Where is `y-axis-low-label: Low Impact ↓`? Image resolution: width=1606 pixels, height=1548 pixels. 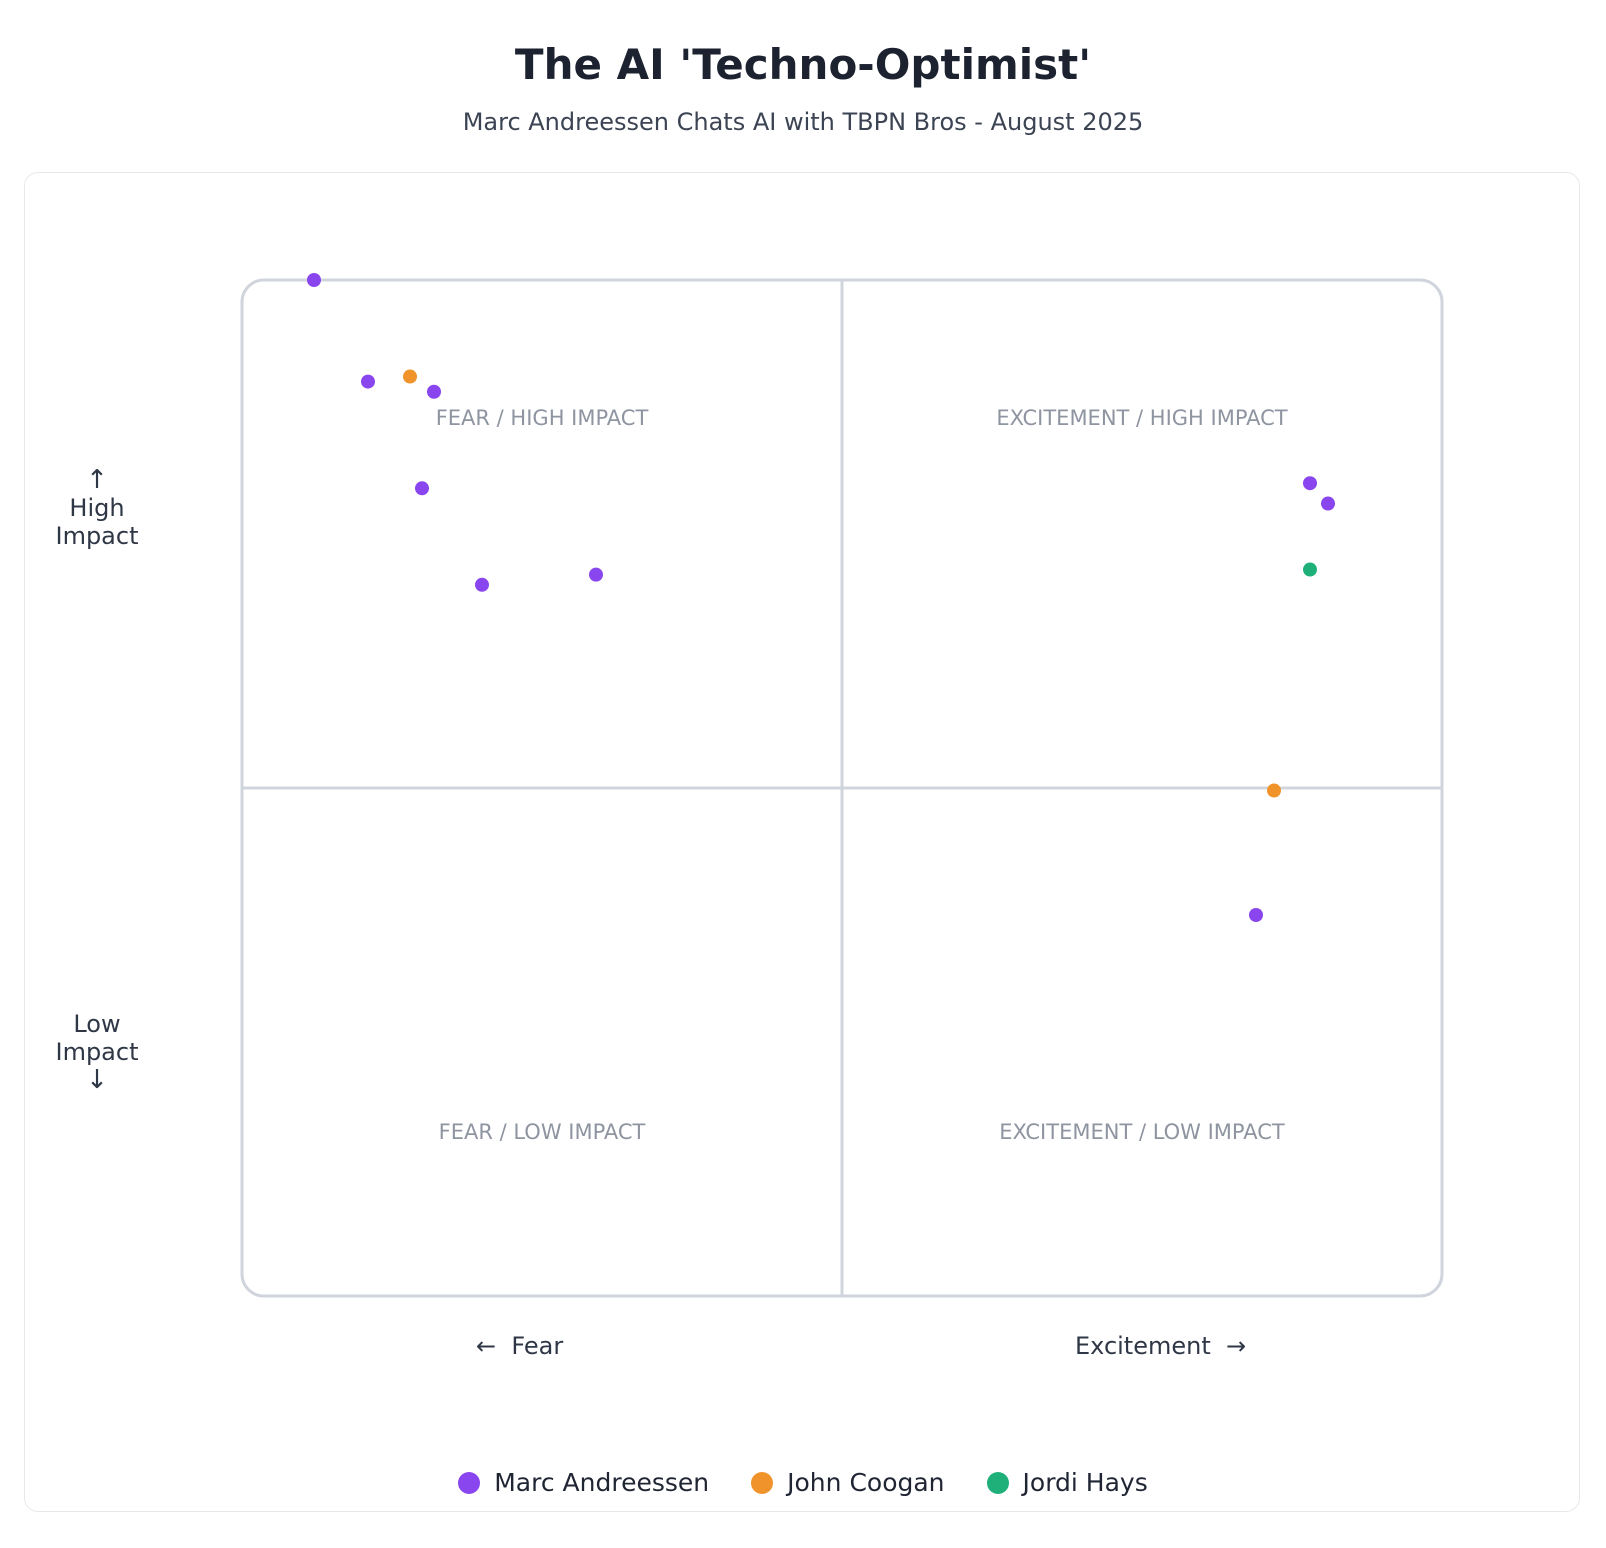 y-axis-low-label: Low Impact ↓ is located at coordinates (97, 1052).